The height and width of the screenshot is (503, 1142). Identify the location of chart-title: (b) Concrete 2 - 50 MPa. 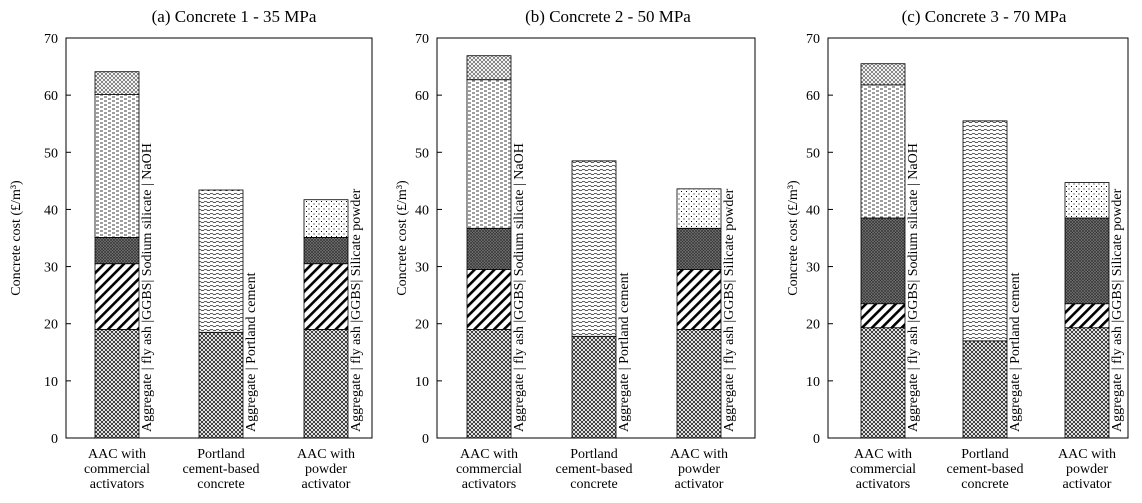
(608, 16).